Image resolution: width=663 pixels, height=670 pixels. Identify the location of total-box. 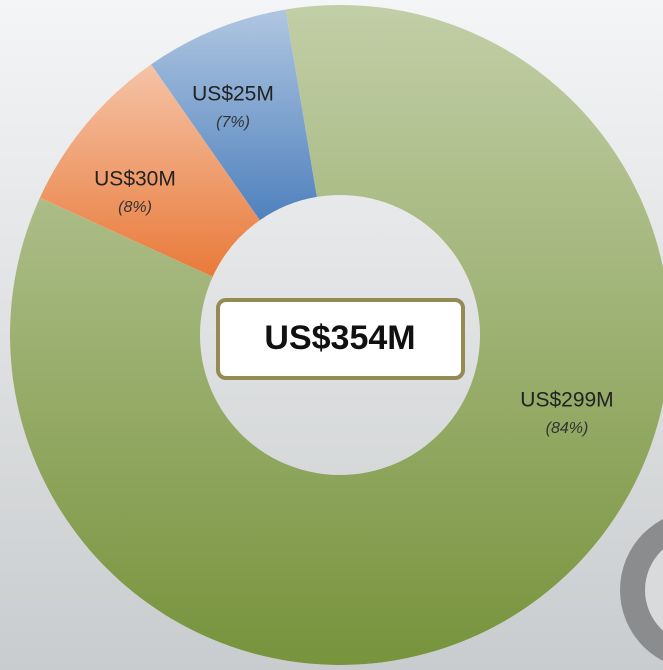
(340, 339).